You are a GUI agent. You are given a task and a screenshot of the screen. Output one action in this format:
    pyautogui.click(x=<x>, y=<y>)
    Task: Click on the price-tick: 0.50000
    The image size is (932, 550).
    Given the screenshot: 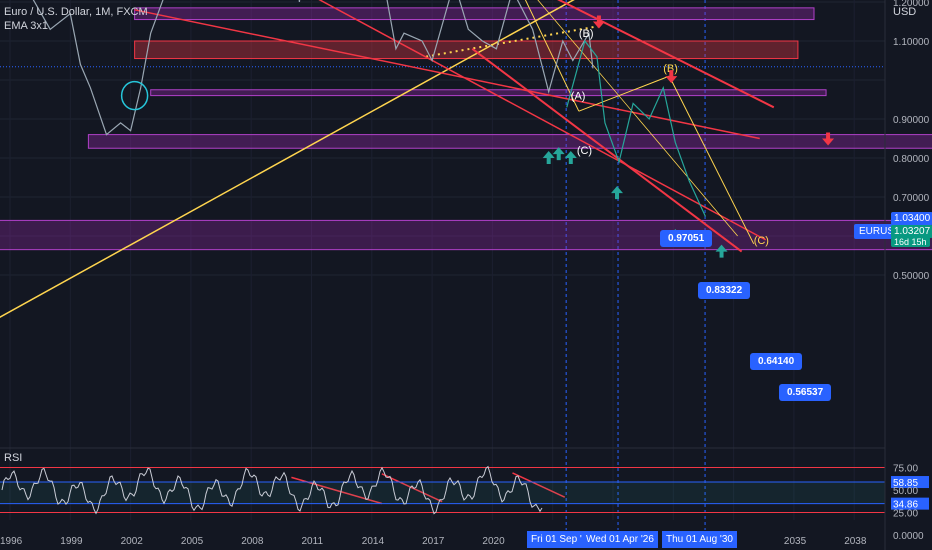 What is the action you would take?
    pyautogui.click(x=911, y=276)
    